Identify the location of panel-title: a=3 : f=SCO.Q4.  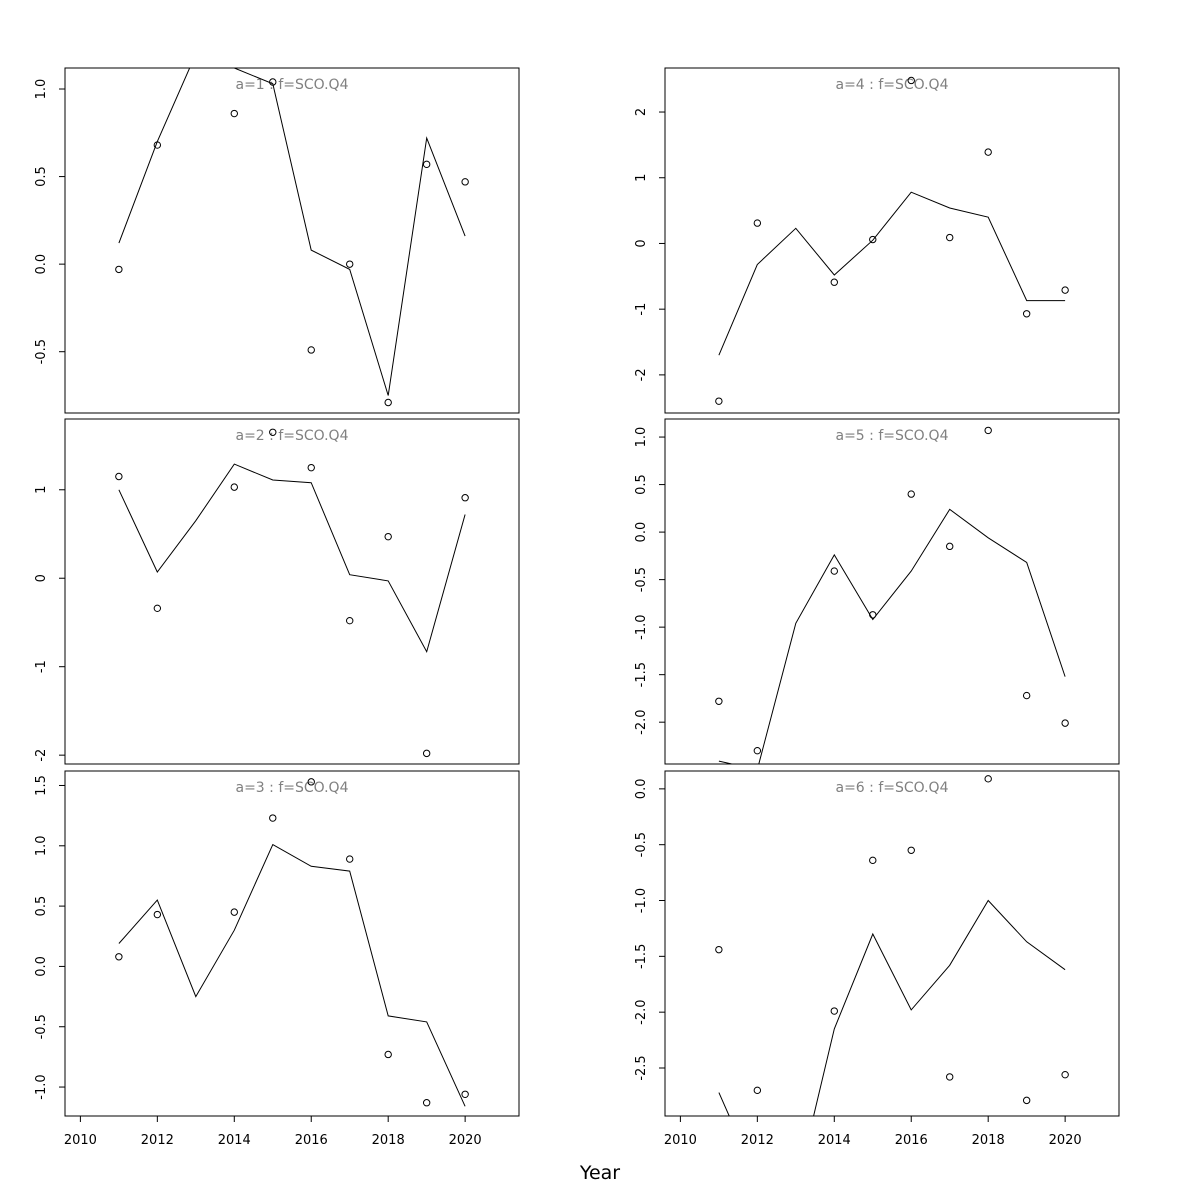
(292, 788).